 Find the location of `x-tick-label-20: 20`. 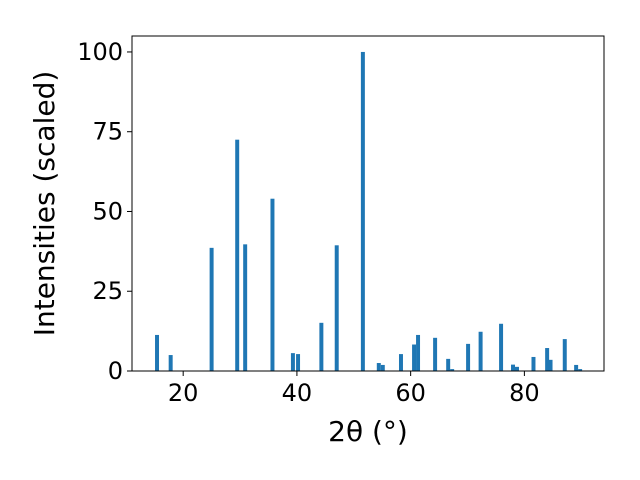

x-tick-label-20: 20 is located at coordinates (183, 393).